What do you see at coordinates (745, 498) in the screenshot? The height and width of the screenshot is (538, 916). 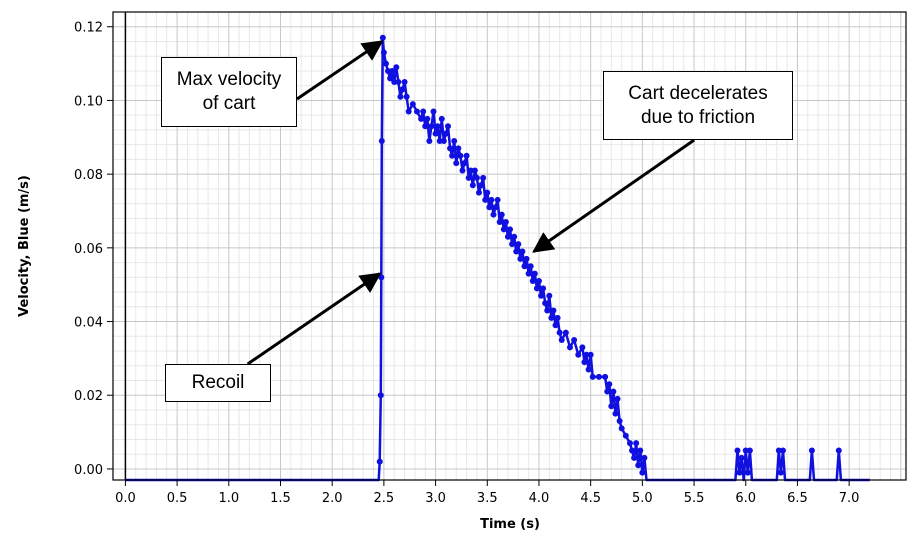 I see `x-tick-label: 6.0` at bounding box center [745, 498].